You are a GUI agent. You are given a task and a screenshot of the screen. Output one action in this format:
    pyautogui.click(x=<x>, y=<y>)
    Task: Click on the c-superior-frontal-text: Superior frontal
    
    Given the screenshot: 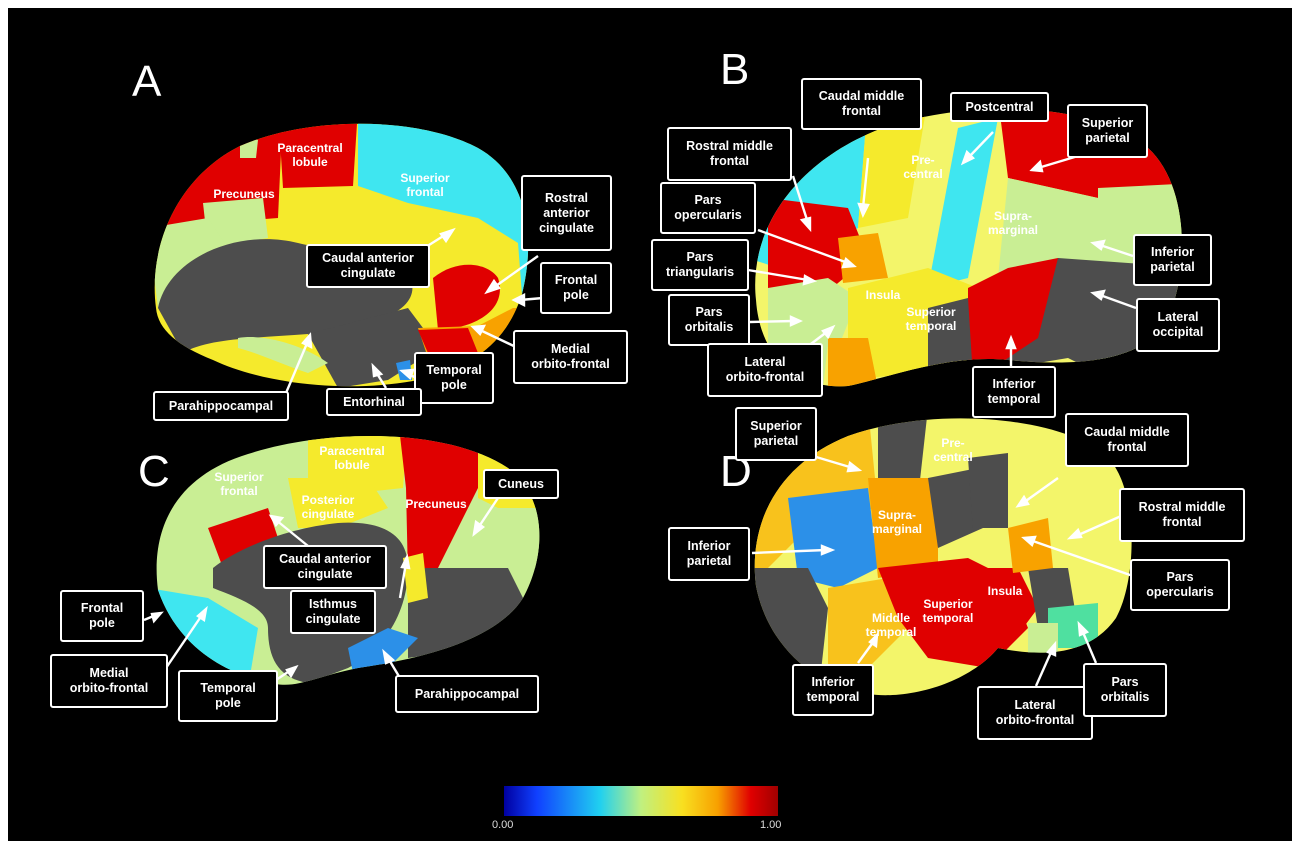 What is the action you would take?
    pyautogui.click(x=239, y=484)
    